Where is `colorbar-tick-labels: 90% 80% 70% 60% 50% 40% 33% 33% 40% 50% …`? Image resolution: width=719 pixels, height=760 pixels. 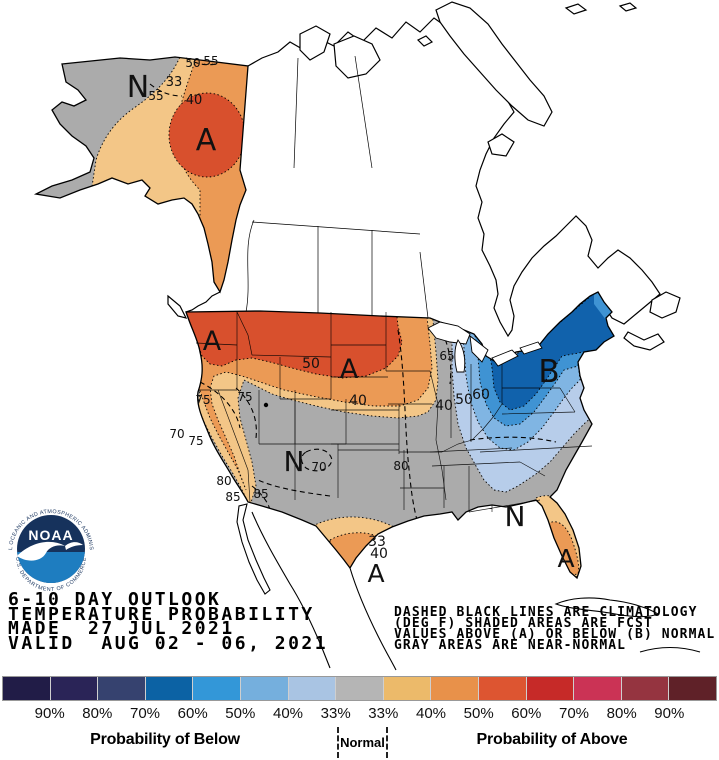 colorbar-tick-labels: 90% 80% 70% 60% 50% 40% 33% 33% 40% 50% … is located at coordinates (359, 714).